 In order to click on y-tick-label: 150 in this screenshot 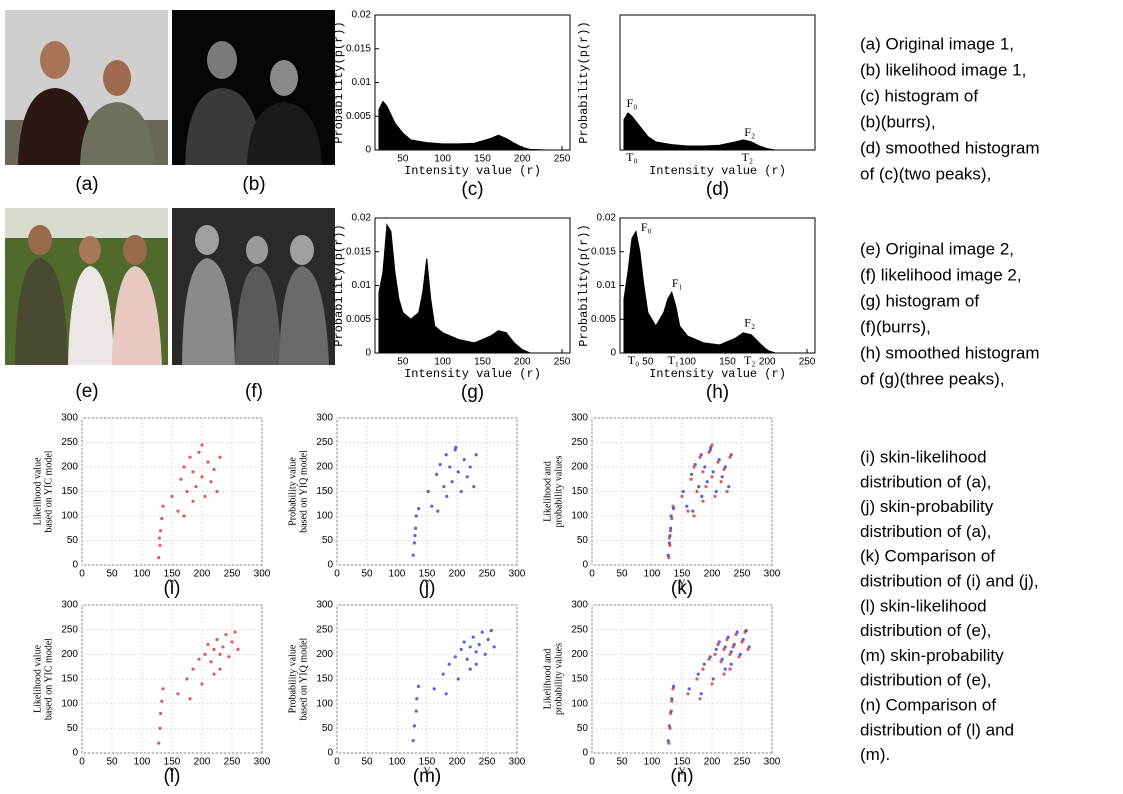, I will do `click(324, 491)`.